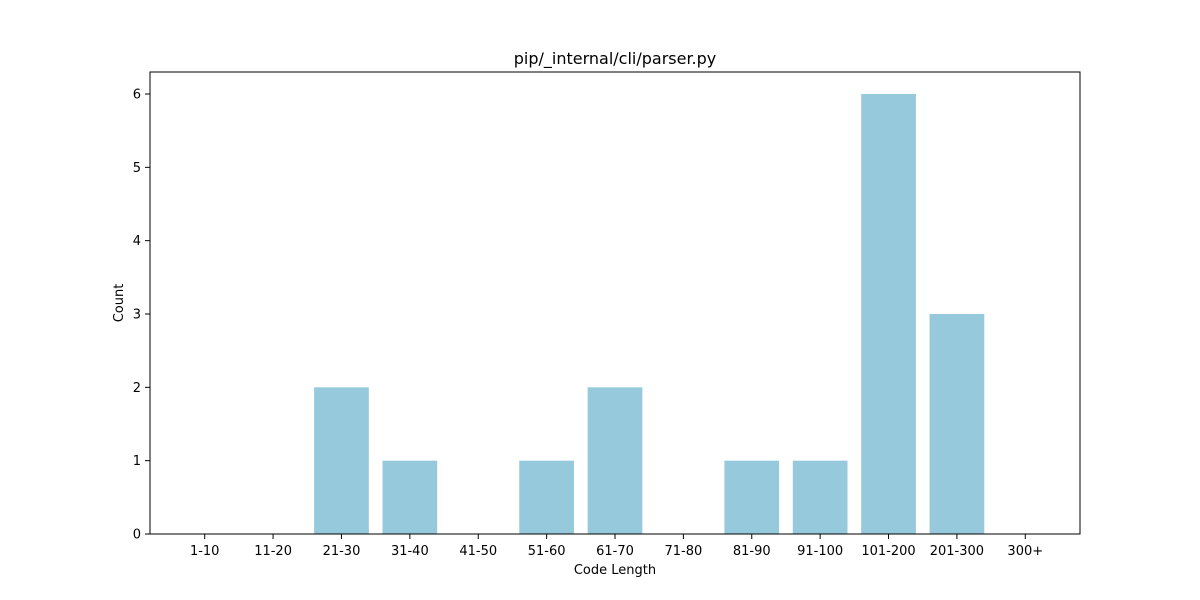 Image resolution: width=1200 pixels, height=600 pixels. I want to click on y-axis: 0 1 2 3 4 5 6, so click(141, 315).